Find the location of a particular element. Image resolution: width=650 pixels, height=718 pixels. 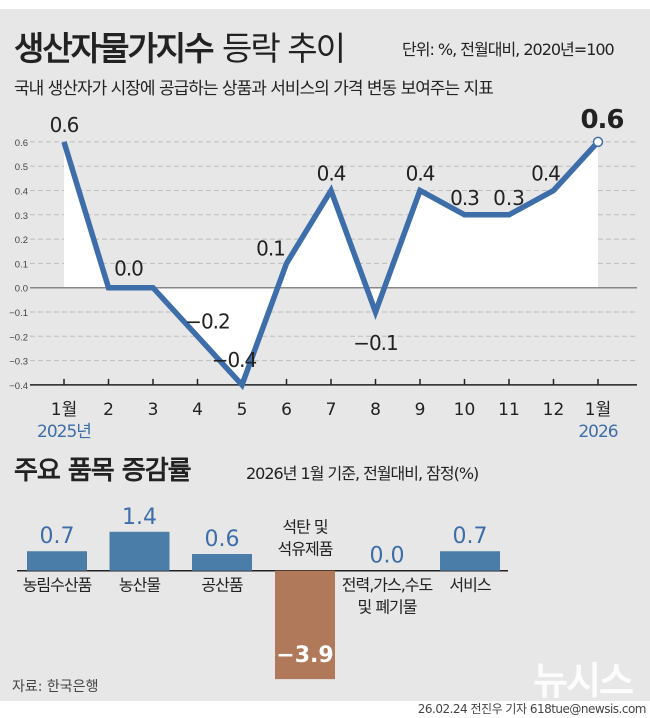

y-tick-label: 0.2 is located at coordinates (21, 240).